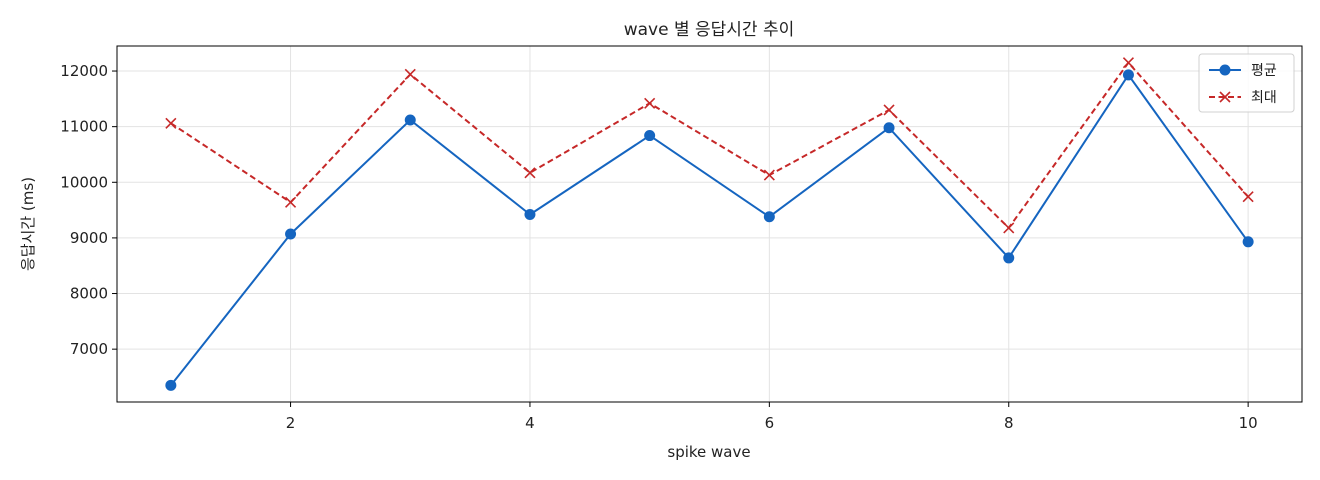 This screenshot has width=1320, height=480. I want to click on legend-label-avg: 평균, so click(1264, 71).